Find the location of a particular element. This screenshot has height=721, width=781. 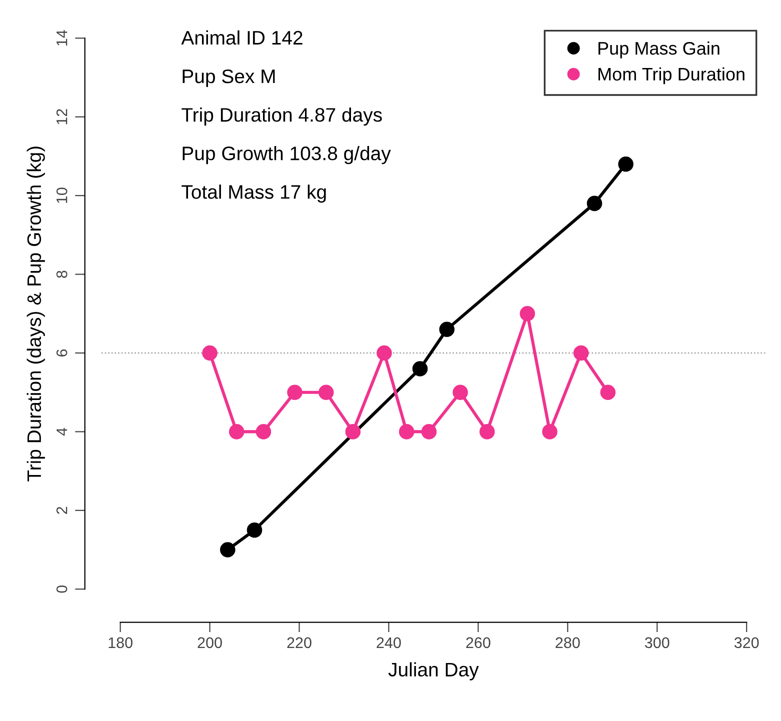

legend-label: Pup Mass Gain is located at coordinates (659, 49).